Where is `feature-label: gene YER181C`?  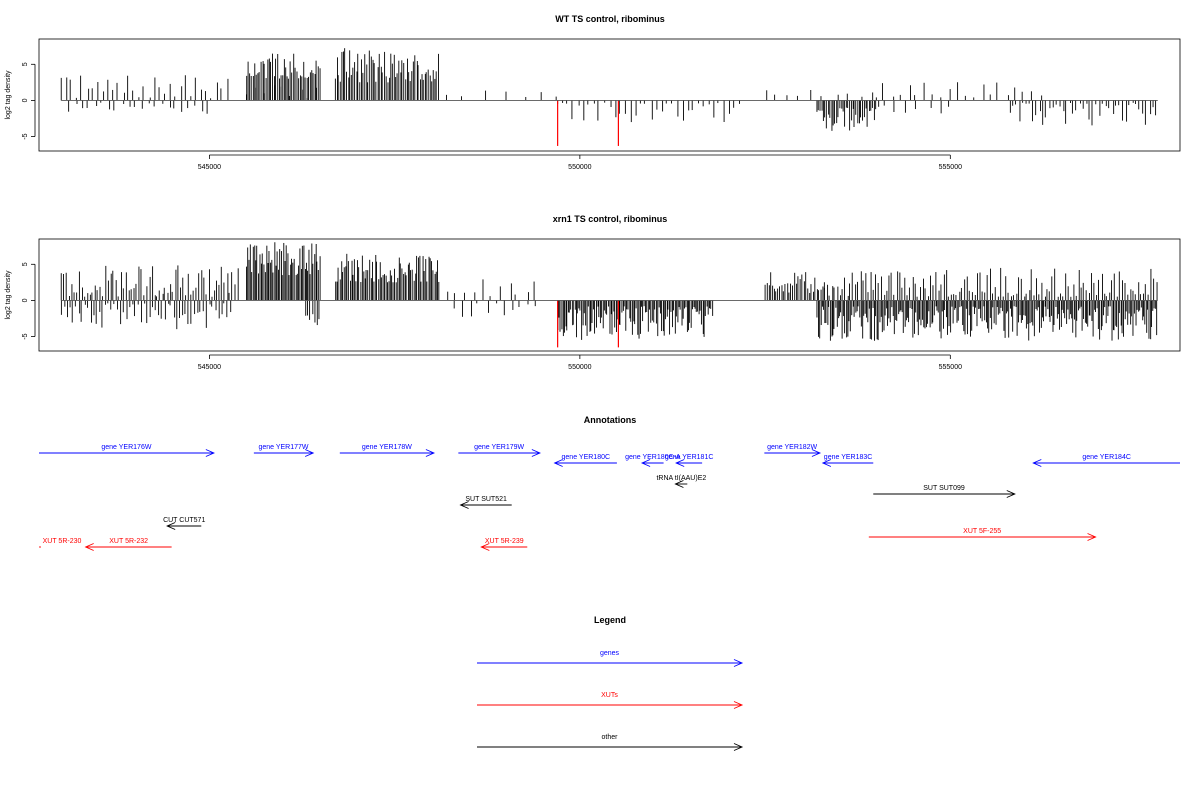 feature-label: gene YER181C is located at coordinates (689, 457).